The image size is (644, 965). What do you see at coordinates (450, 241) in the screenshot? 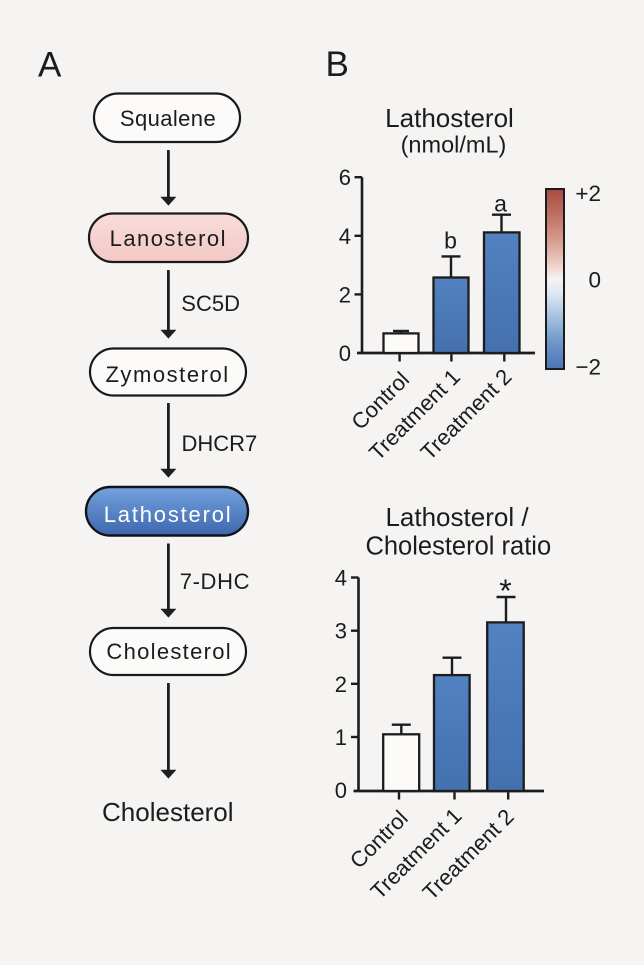
I see `svg-text: b` at bounding box center [450, 241].